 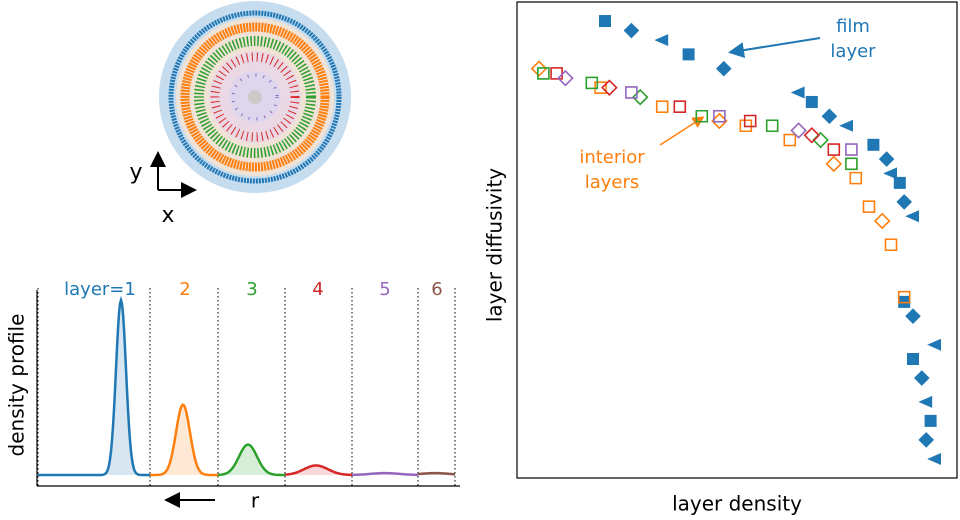 I want to click on layer-label: 2, so click(x=184, y=289).